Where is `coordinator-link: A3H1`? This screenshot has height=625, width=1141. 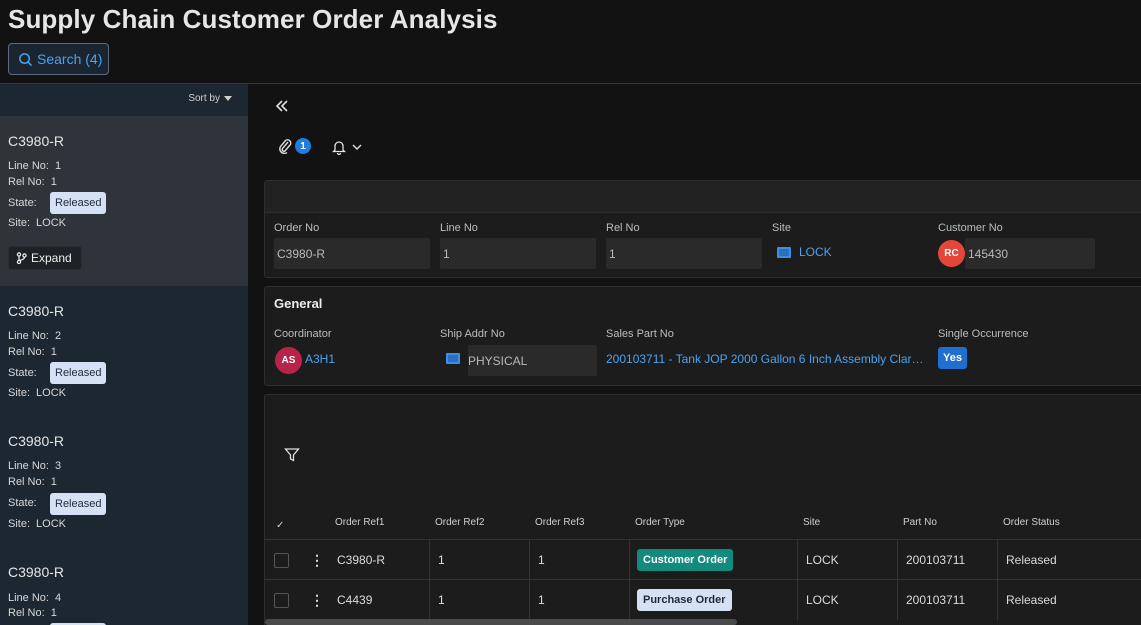
coordinator-link: A3H1 is located at coordinates (320, 359).